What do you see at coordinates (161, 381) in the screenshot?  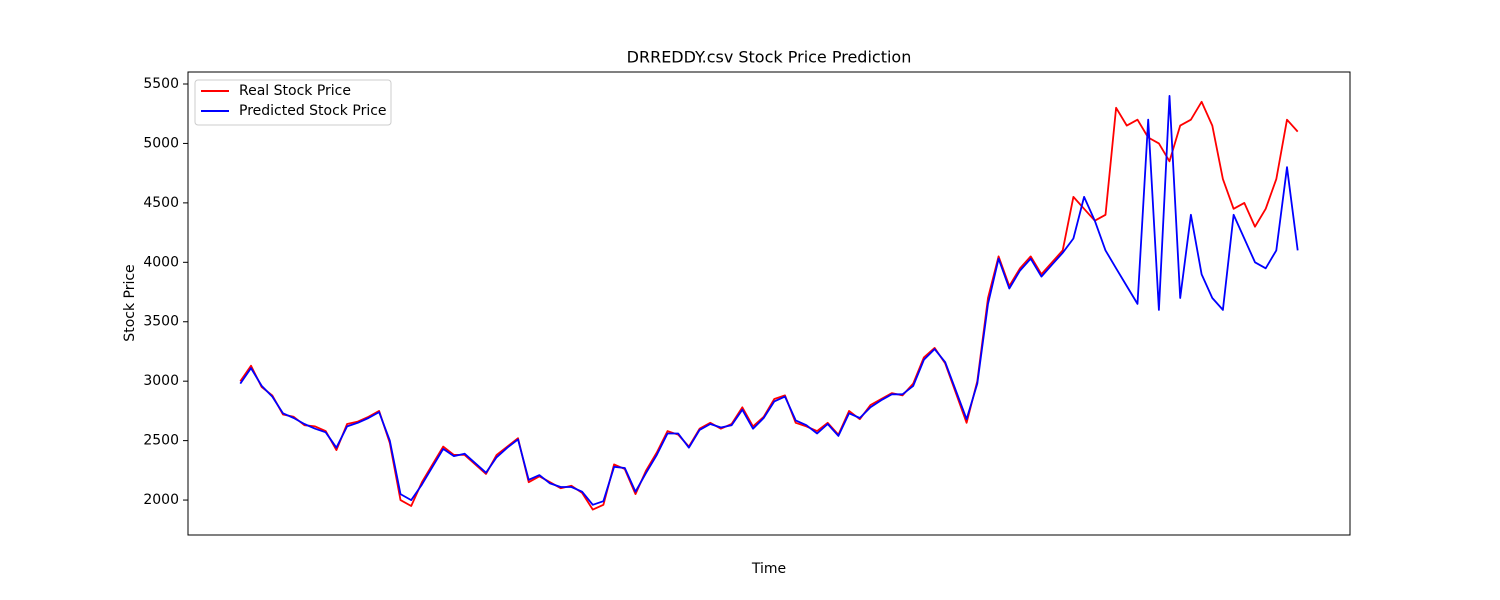 I see `y-tick-label: 3000` at bounding box center [161, 381].